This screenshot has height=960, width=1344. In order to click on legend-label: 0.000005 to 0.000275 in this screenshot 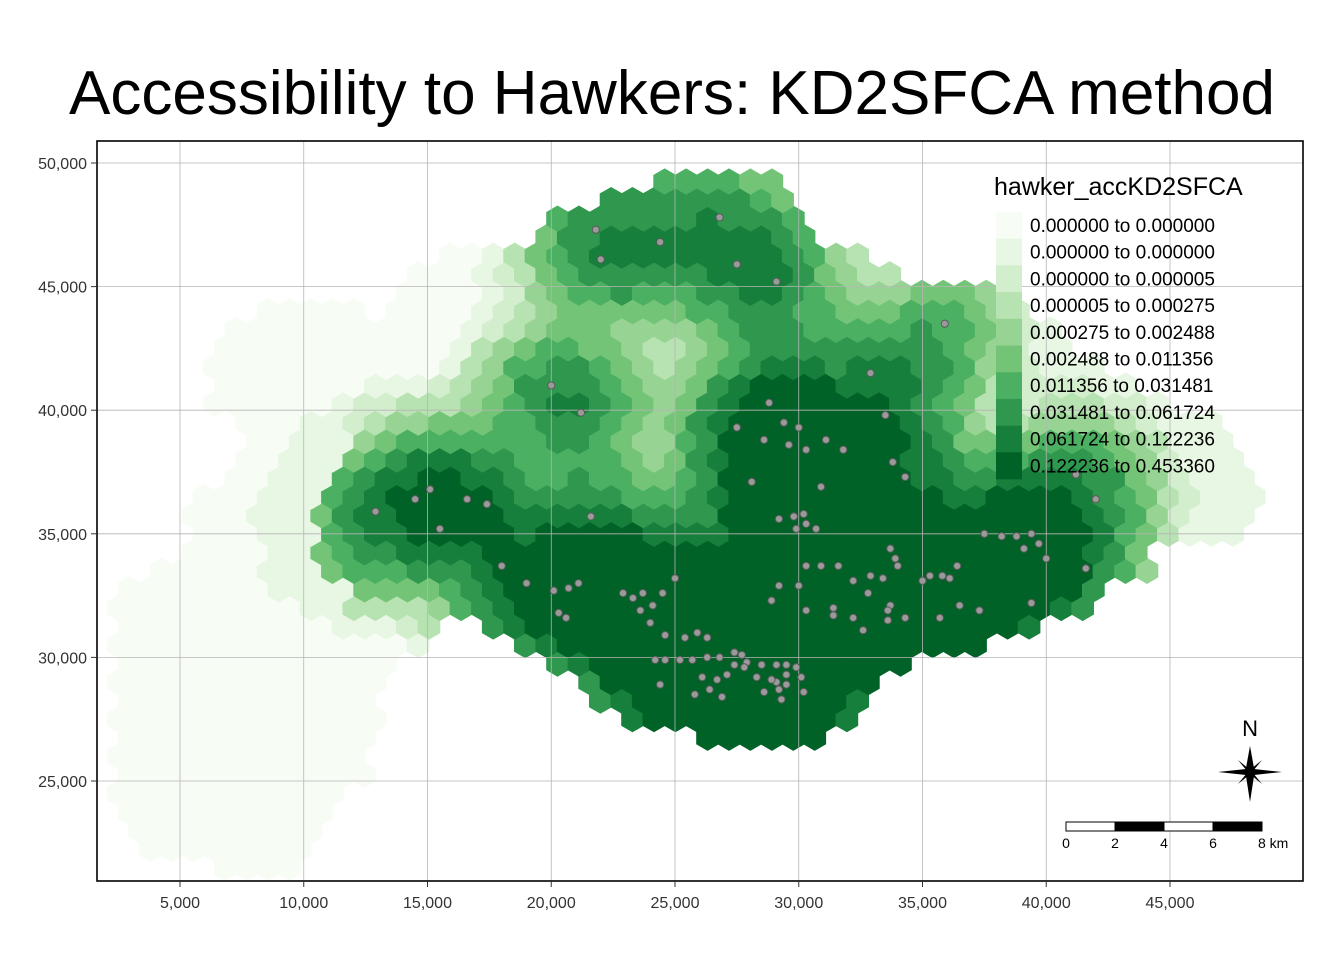, I will do `click(1122, 306)`.